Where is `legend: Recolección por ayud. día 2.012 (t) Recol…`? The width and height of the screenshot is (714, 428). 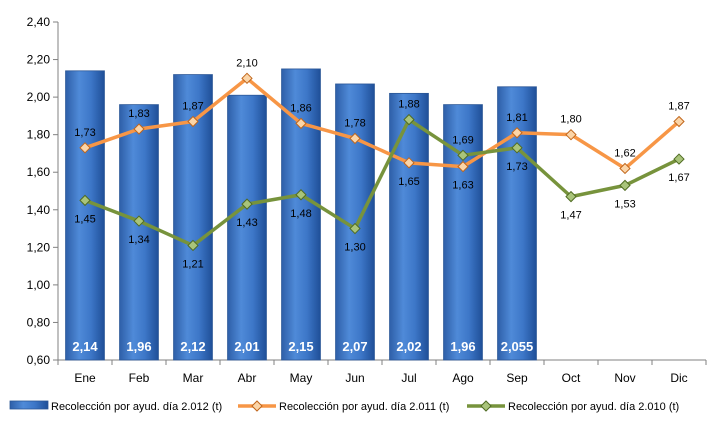
legend: Recolección por ayud. día 2.012 (t) Recol… is located at coordinates (344, 406).